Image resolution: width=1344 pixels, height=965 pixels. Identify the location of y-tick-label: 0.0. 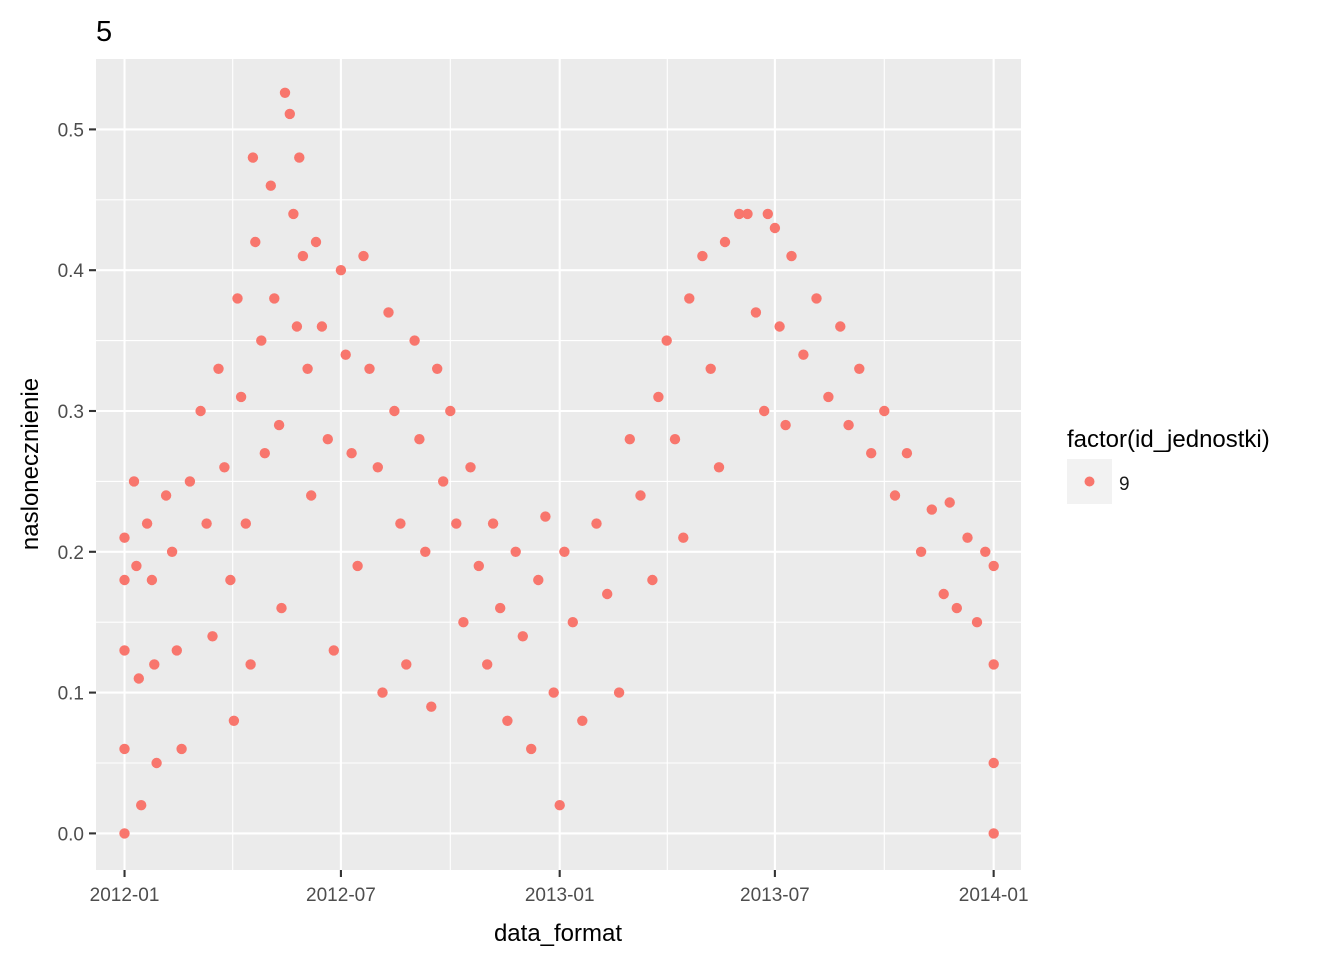
(71, 834).